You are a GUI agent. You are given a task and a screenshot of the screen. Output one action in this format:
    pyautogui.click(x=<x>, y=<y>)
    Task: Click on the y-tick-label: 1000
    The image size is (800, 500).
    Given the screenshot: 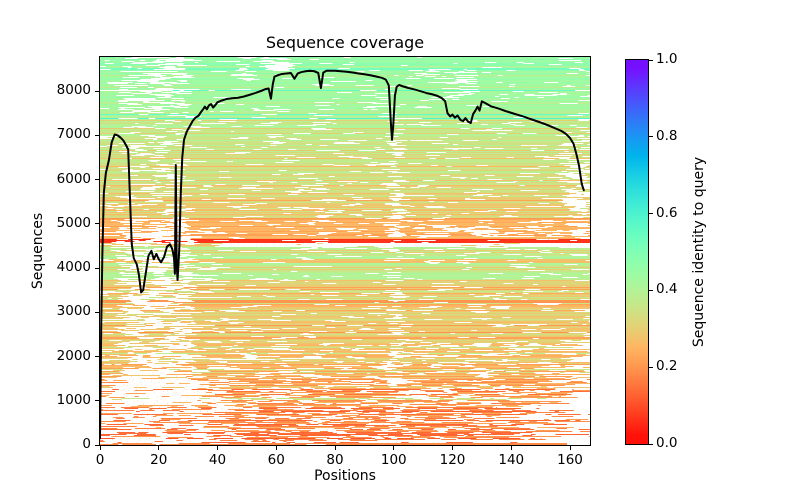 What is the action you would take?
    pyautogui.click(x=73, y=399)
    